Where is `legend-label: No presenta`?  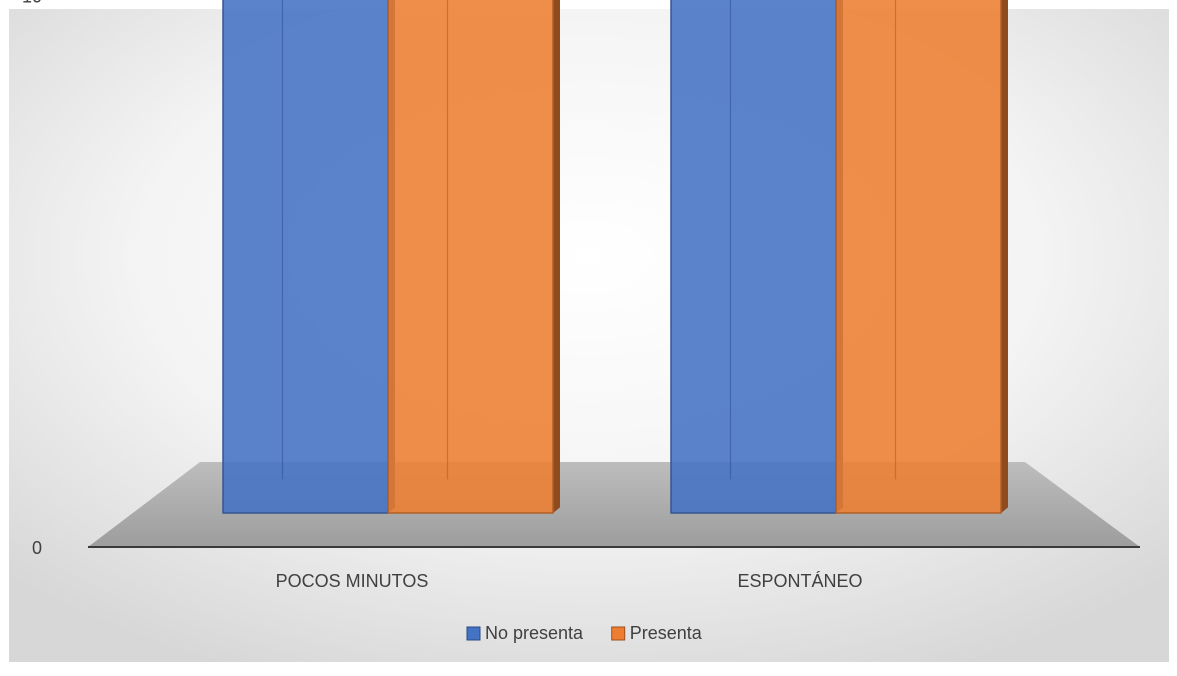 legend-label: No presenta is located at coordinates (534, 633).